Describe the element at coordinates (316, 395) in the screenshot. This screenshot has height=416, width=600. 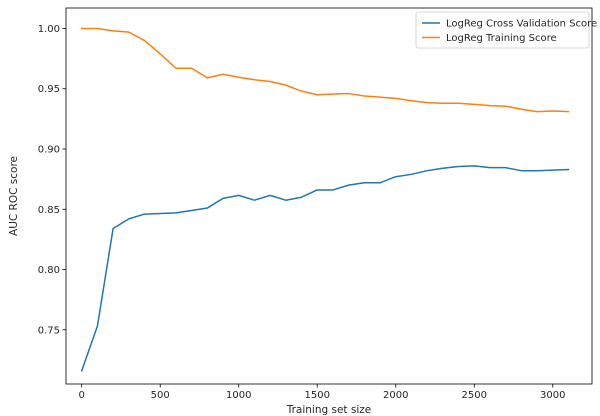
I see `x-tick-label: 1500` at that location.